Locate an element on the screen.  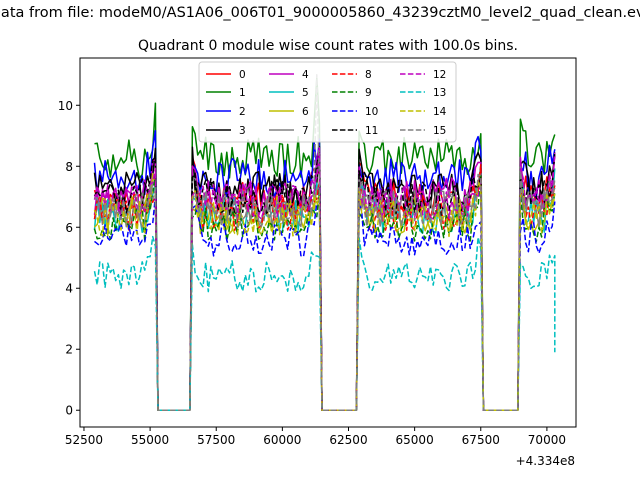
legend-label-10: 10 is located at coordinates (371, 112).